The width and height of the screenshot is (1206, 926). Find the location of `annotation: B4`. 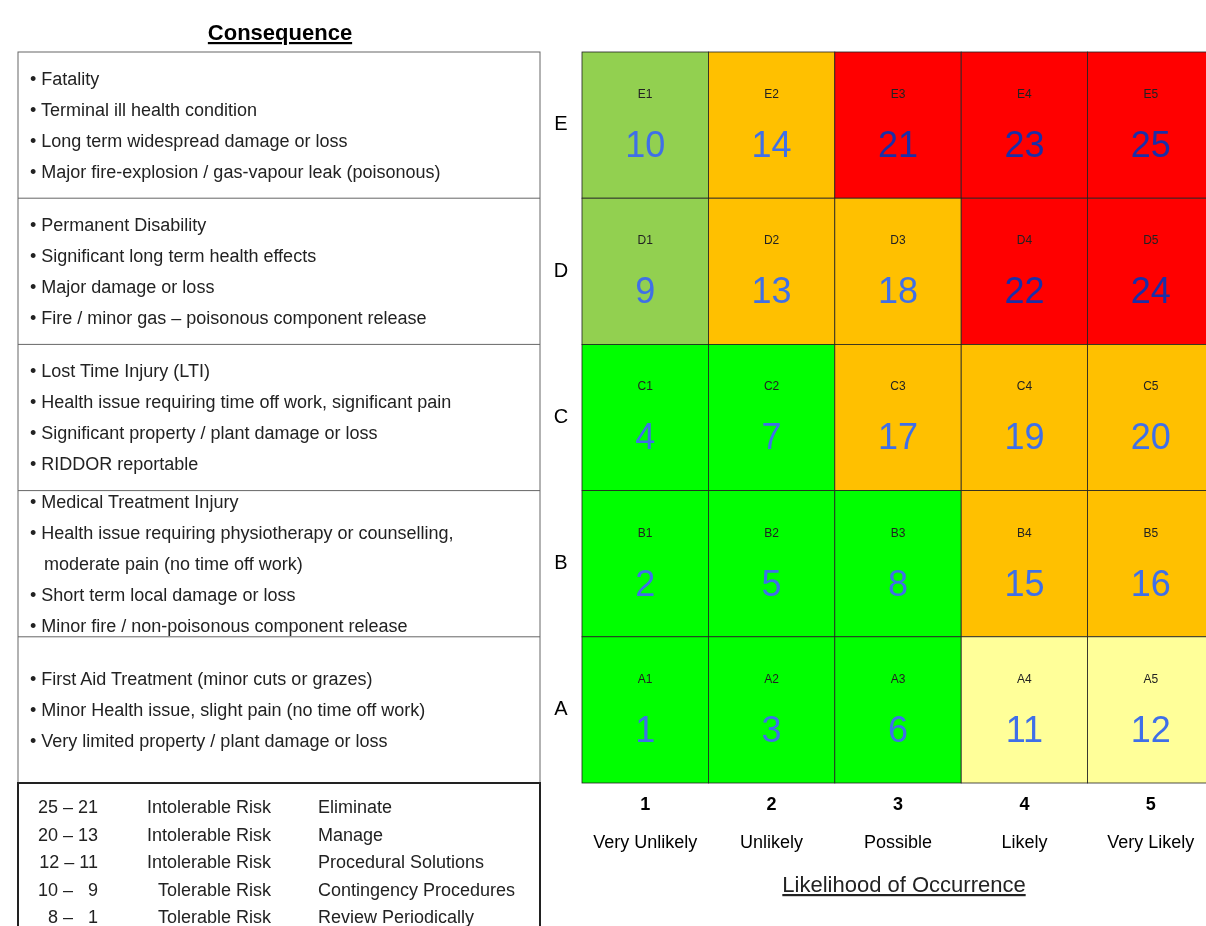

annotation: B4 is located at coordinates (1025, 532).